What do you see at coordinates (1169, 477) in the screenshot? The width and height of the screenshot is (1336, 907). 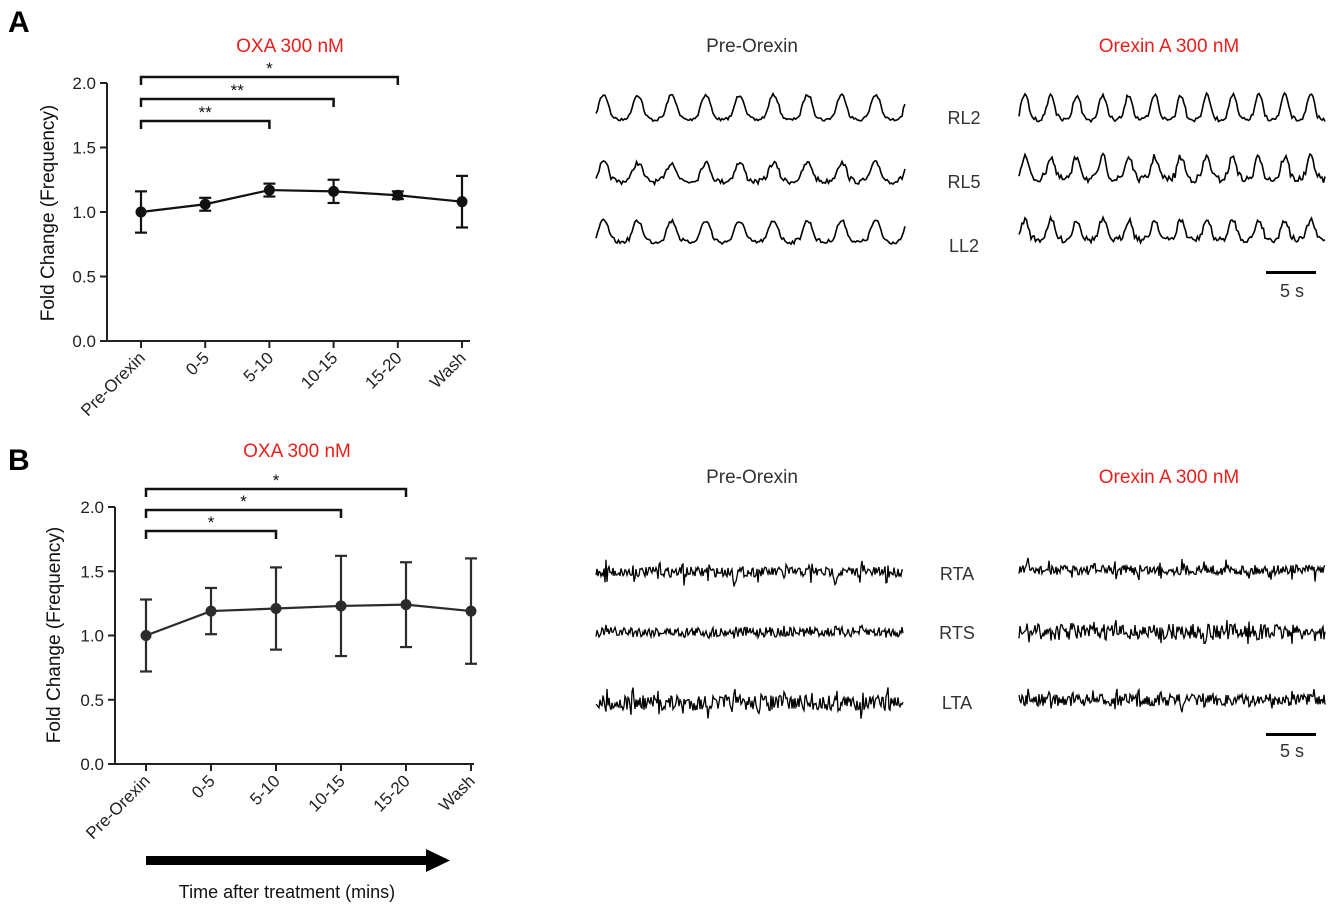 I see `traces-b-post-label: Orexin A 300 nM` at bounding box center [1169, 477].